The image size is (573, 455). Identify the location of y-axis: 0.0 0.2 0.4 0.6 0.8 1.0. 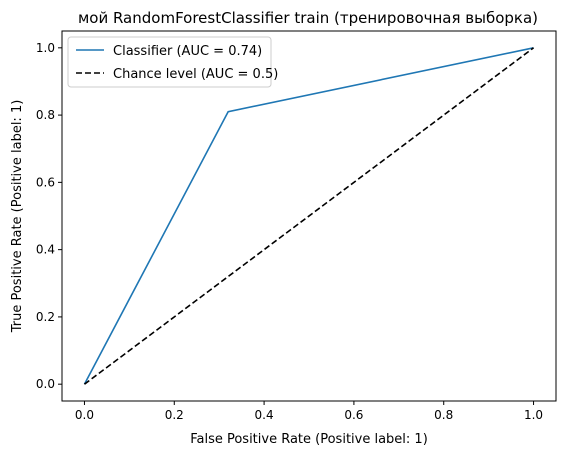
(49, 216).